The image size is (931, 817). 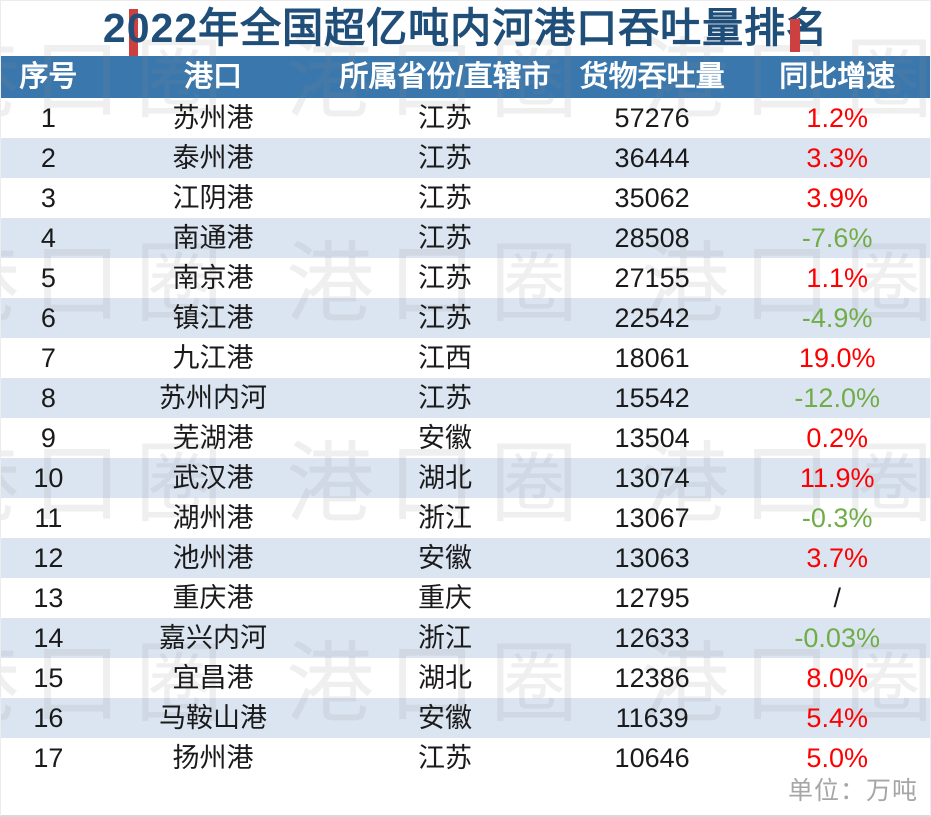 I want to click on title-accent-left, so click(x=133, y=32).